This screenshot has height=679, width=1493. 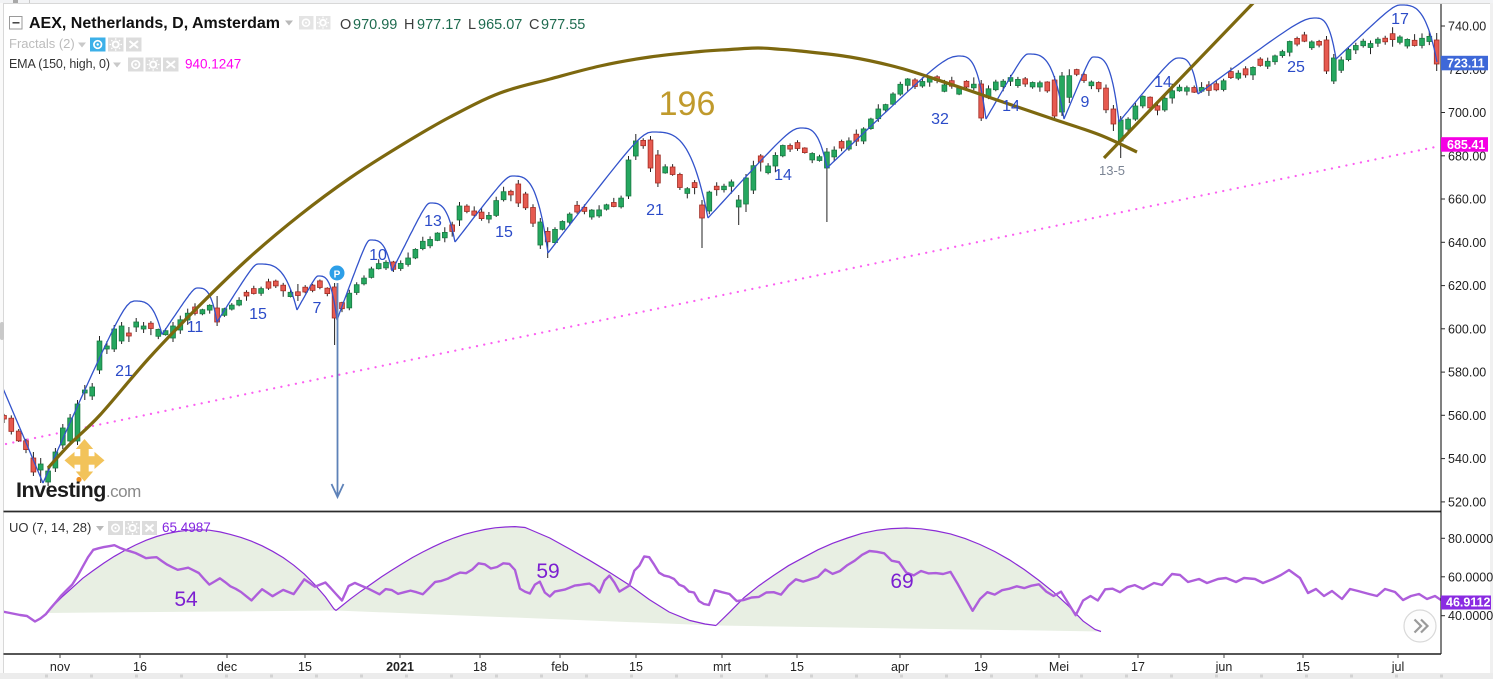 What do you see at coordinates (1467, 416) in the screenshot?
I see `svg-text: 560.00` at bounding box center [1467, 416].